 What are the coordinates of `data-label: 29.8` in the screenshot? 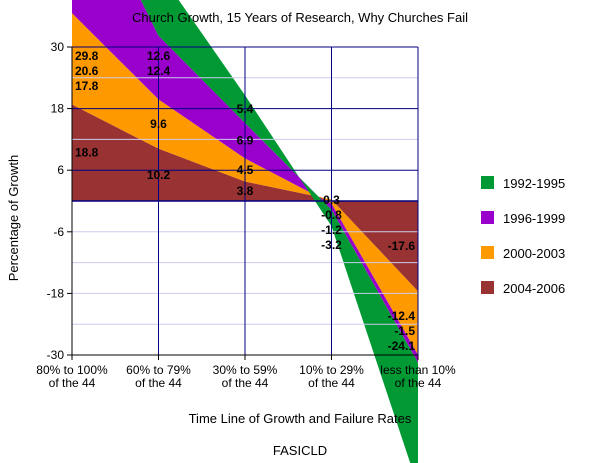 It's located at (87, 56).